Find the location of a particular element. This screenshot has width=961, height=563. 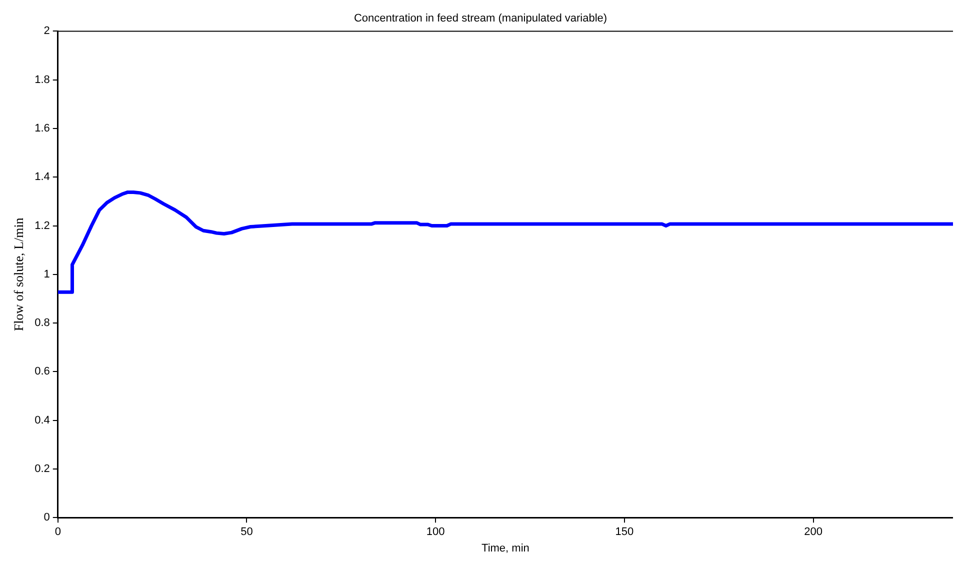

x-axis-title: Time, min is located at coordinates (506, 548).